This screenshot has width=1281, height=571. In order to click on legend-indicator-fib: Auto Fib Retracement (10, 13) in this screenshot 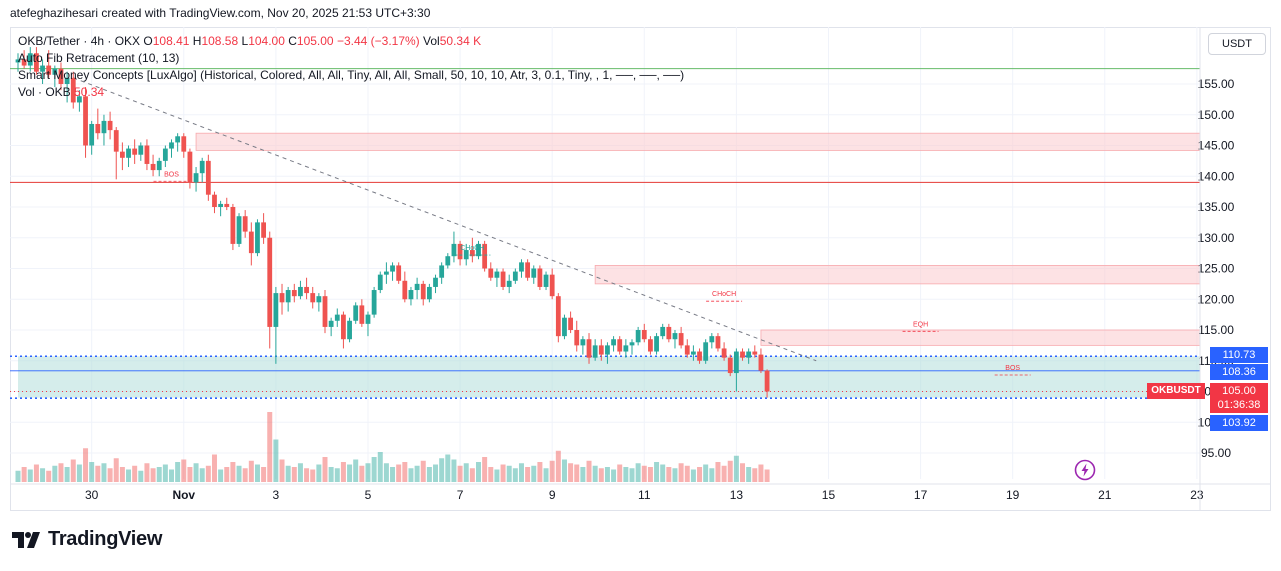, I will do `click(99, 58)`.